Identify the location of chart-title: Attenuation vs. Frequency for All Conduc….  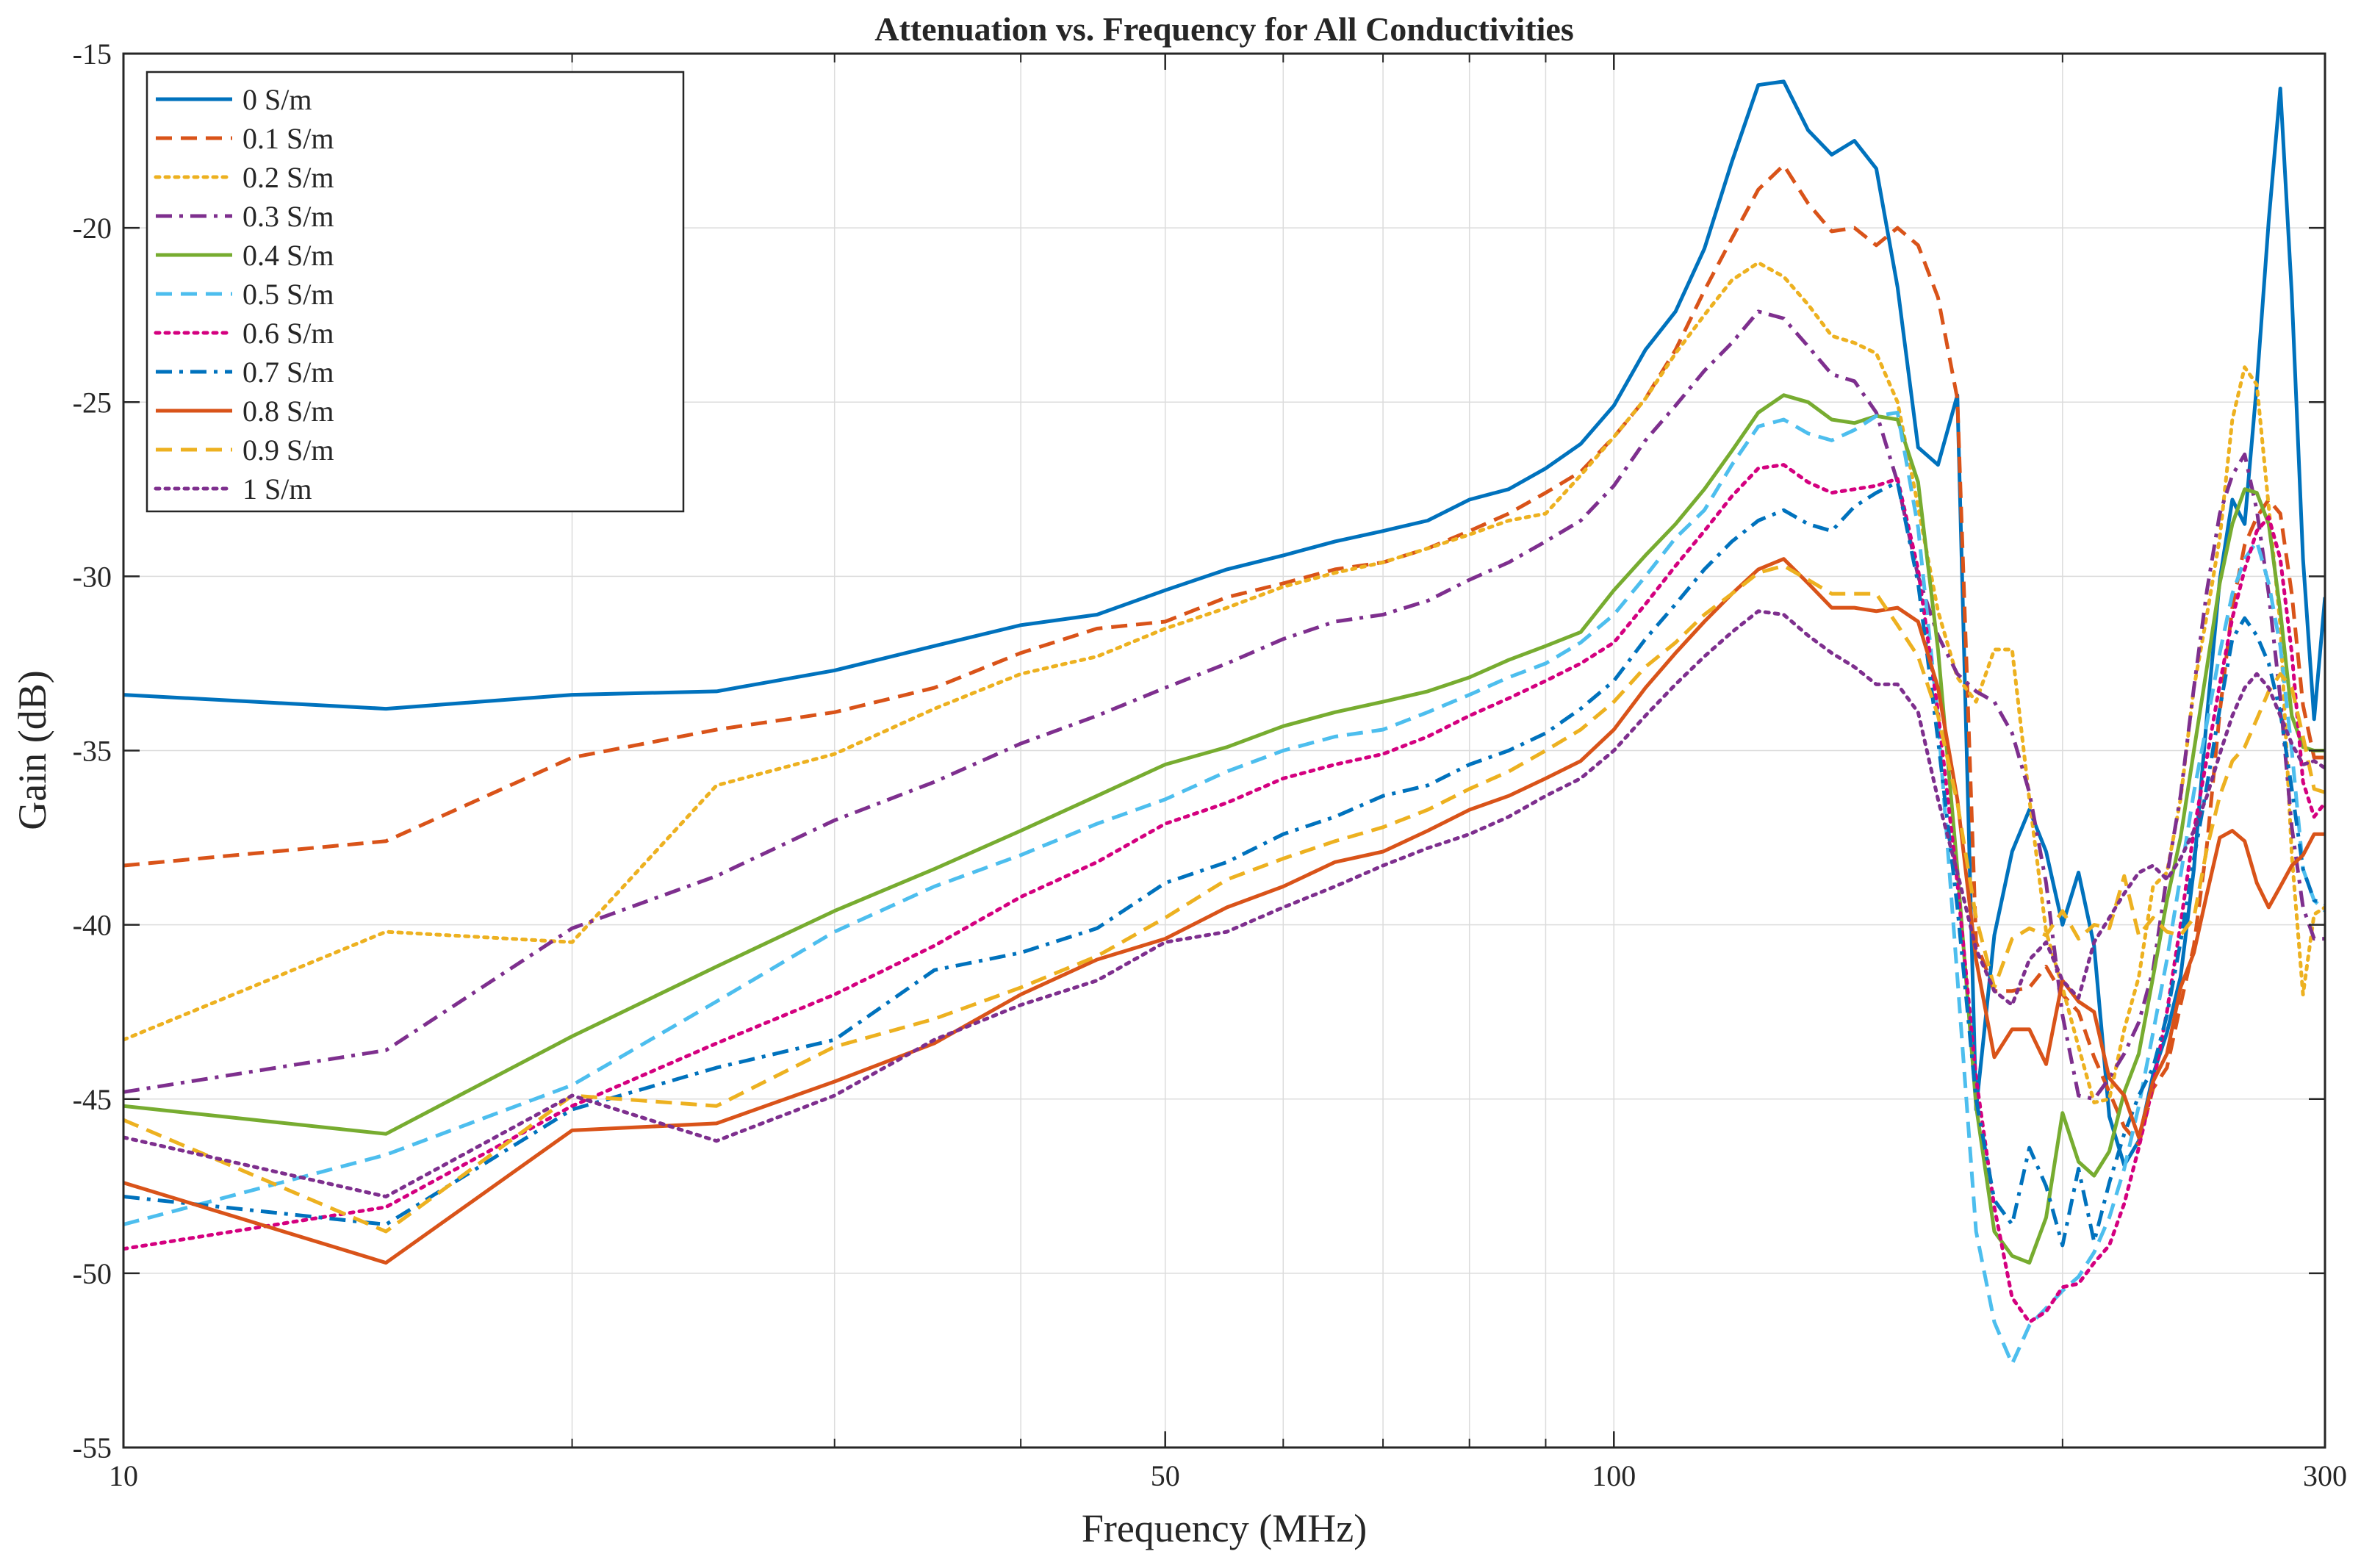
(1224, 29).